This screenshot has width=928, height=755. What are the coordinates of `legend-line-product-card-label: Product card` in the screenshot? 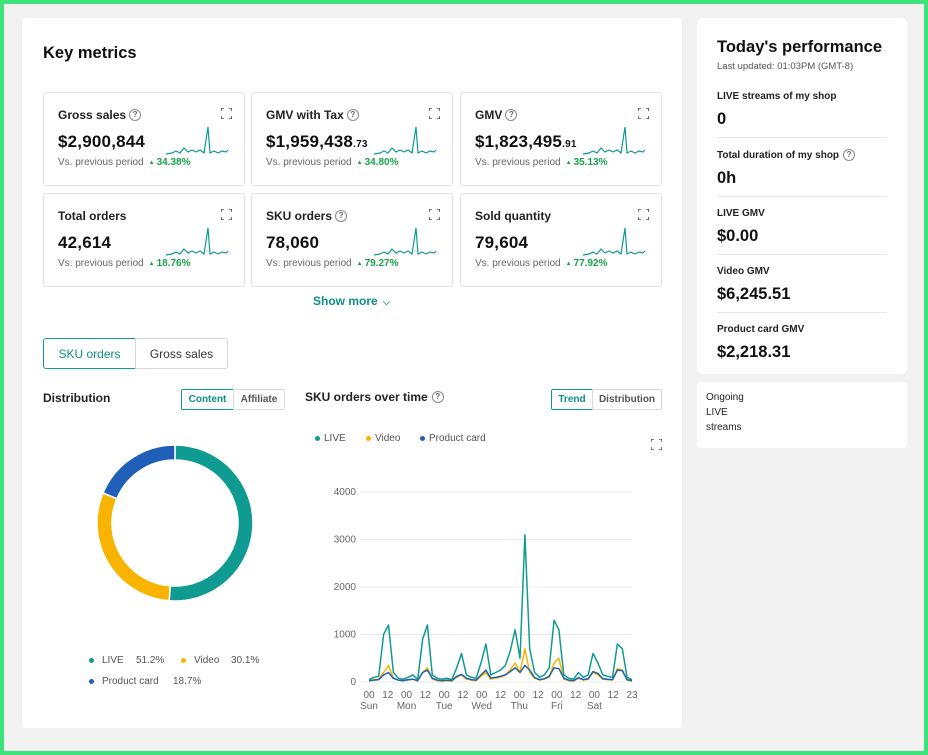 It's located at (457, 438).